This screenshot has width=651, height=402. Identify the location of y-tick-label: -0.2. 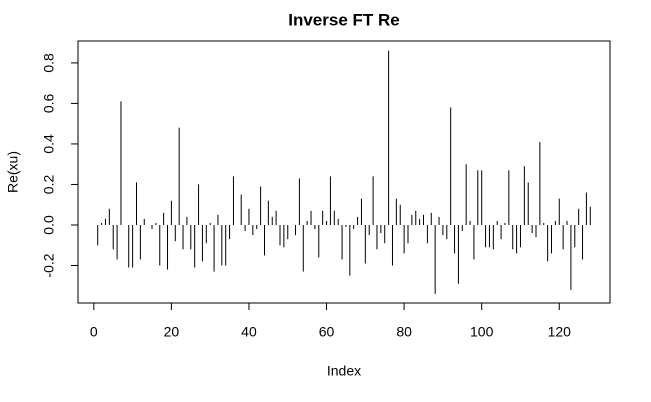
(49, 265).